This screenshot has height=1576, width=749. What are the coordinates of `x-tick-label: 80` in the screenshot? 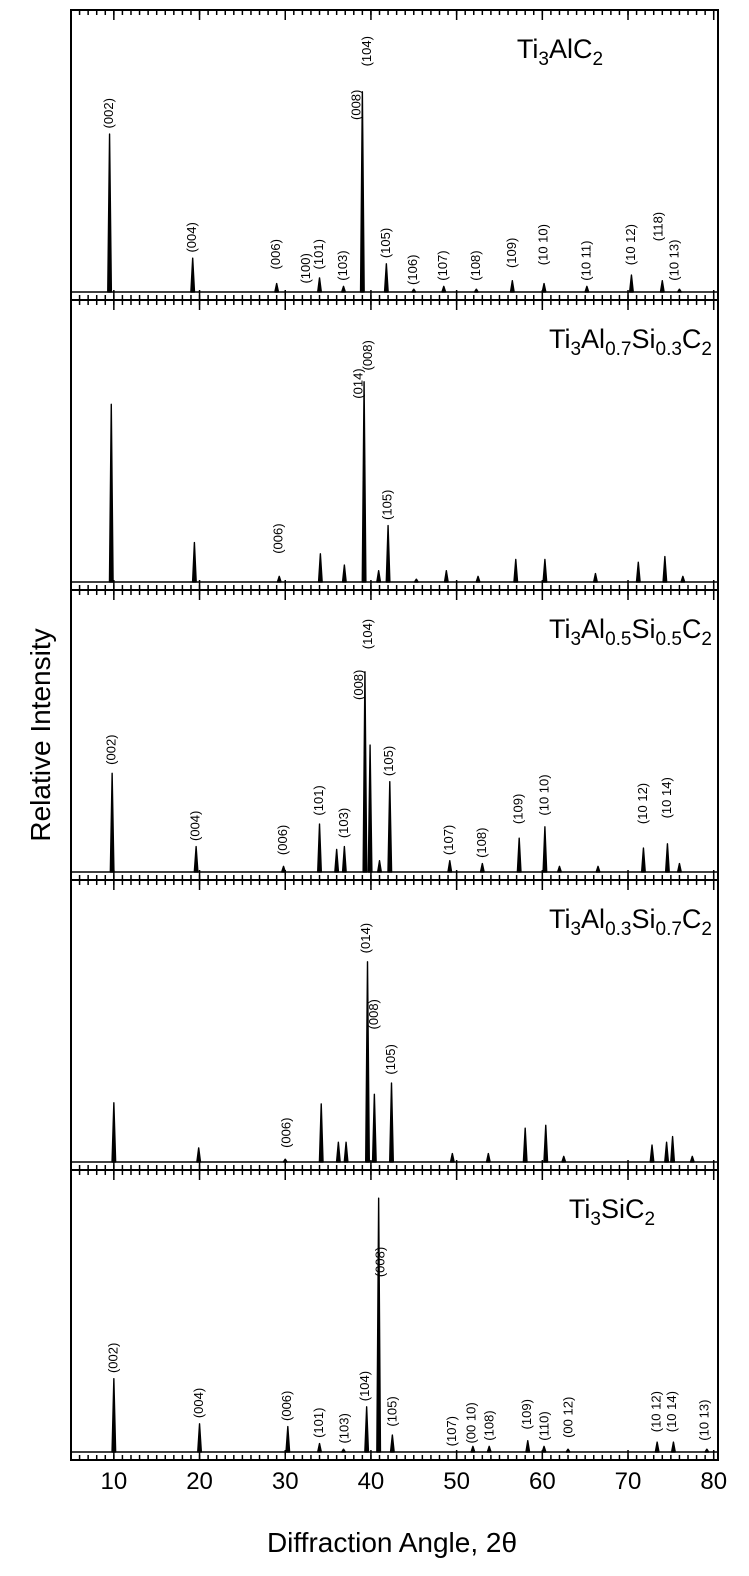 It's located at (713, 1481).